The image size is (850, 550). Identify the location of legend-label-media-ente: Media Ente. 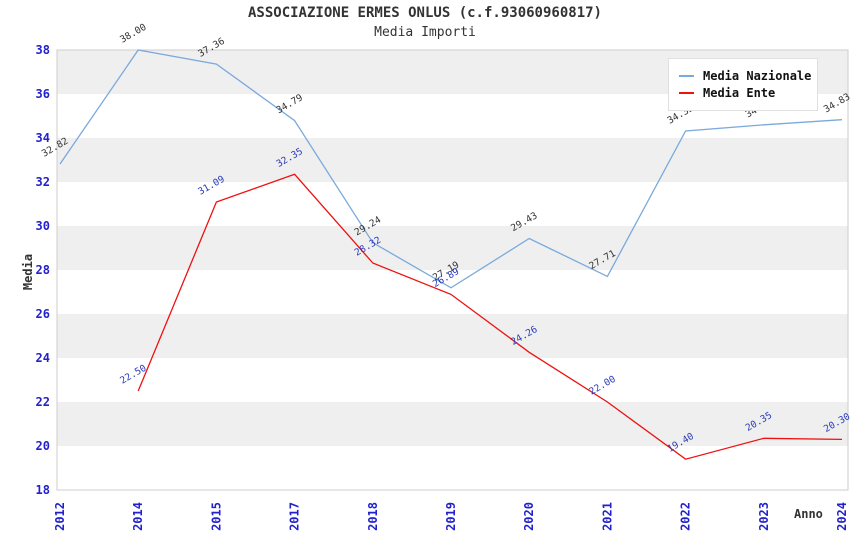
(739, 93).